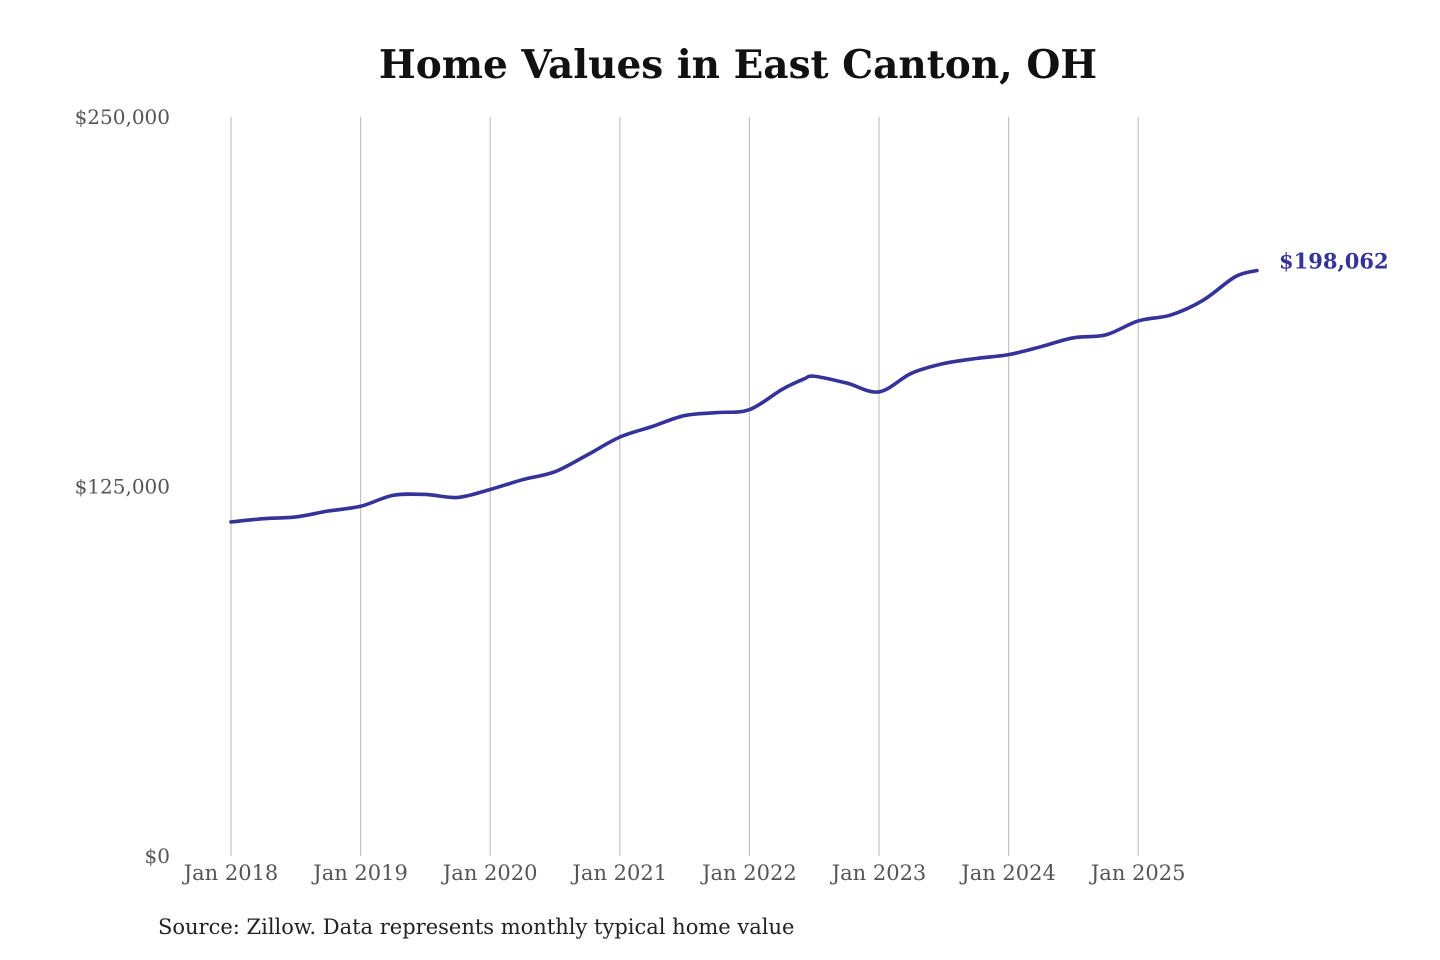 The height and width of the screenshot is (960, 1440). I want to click on y-tick-label: $0, so click(157, 856).